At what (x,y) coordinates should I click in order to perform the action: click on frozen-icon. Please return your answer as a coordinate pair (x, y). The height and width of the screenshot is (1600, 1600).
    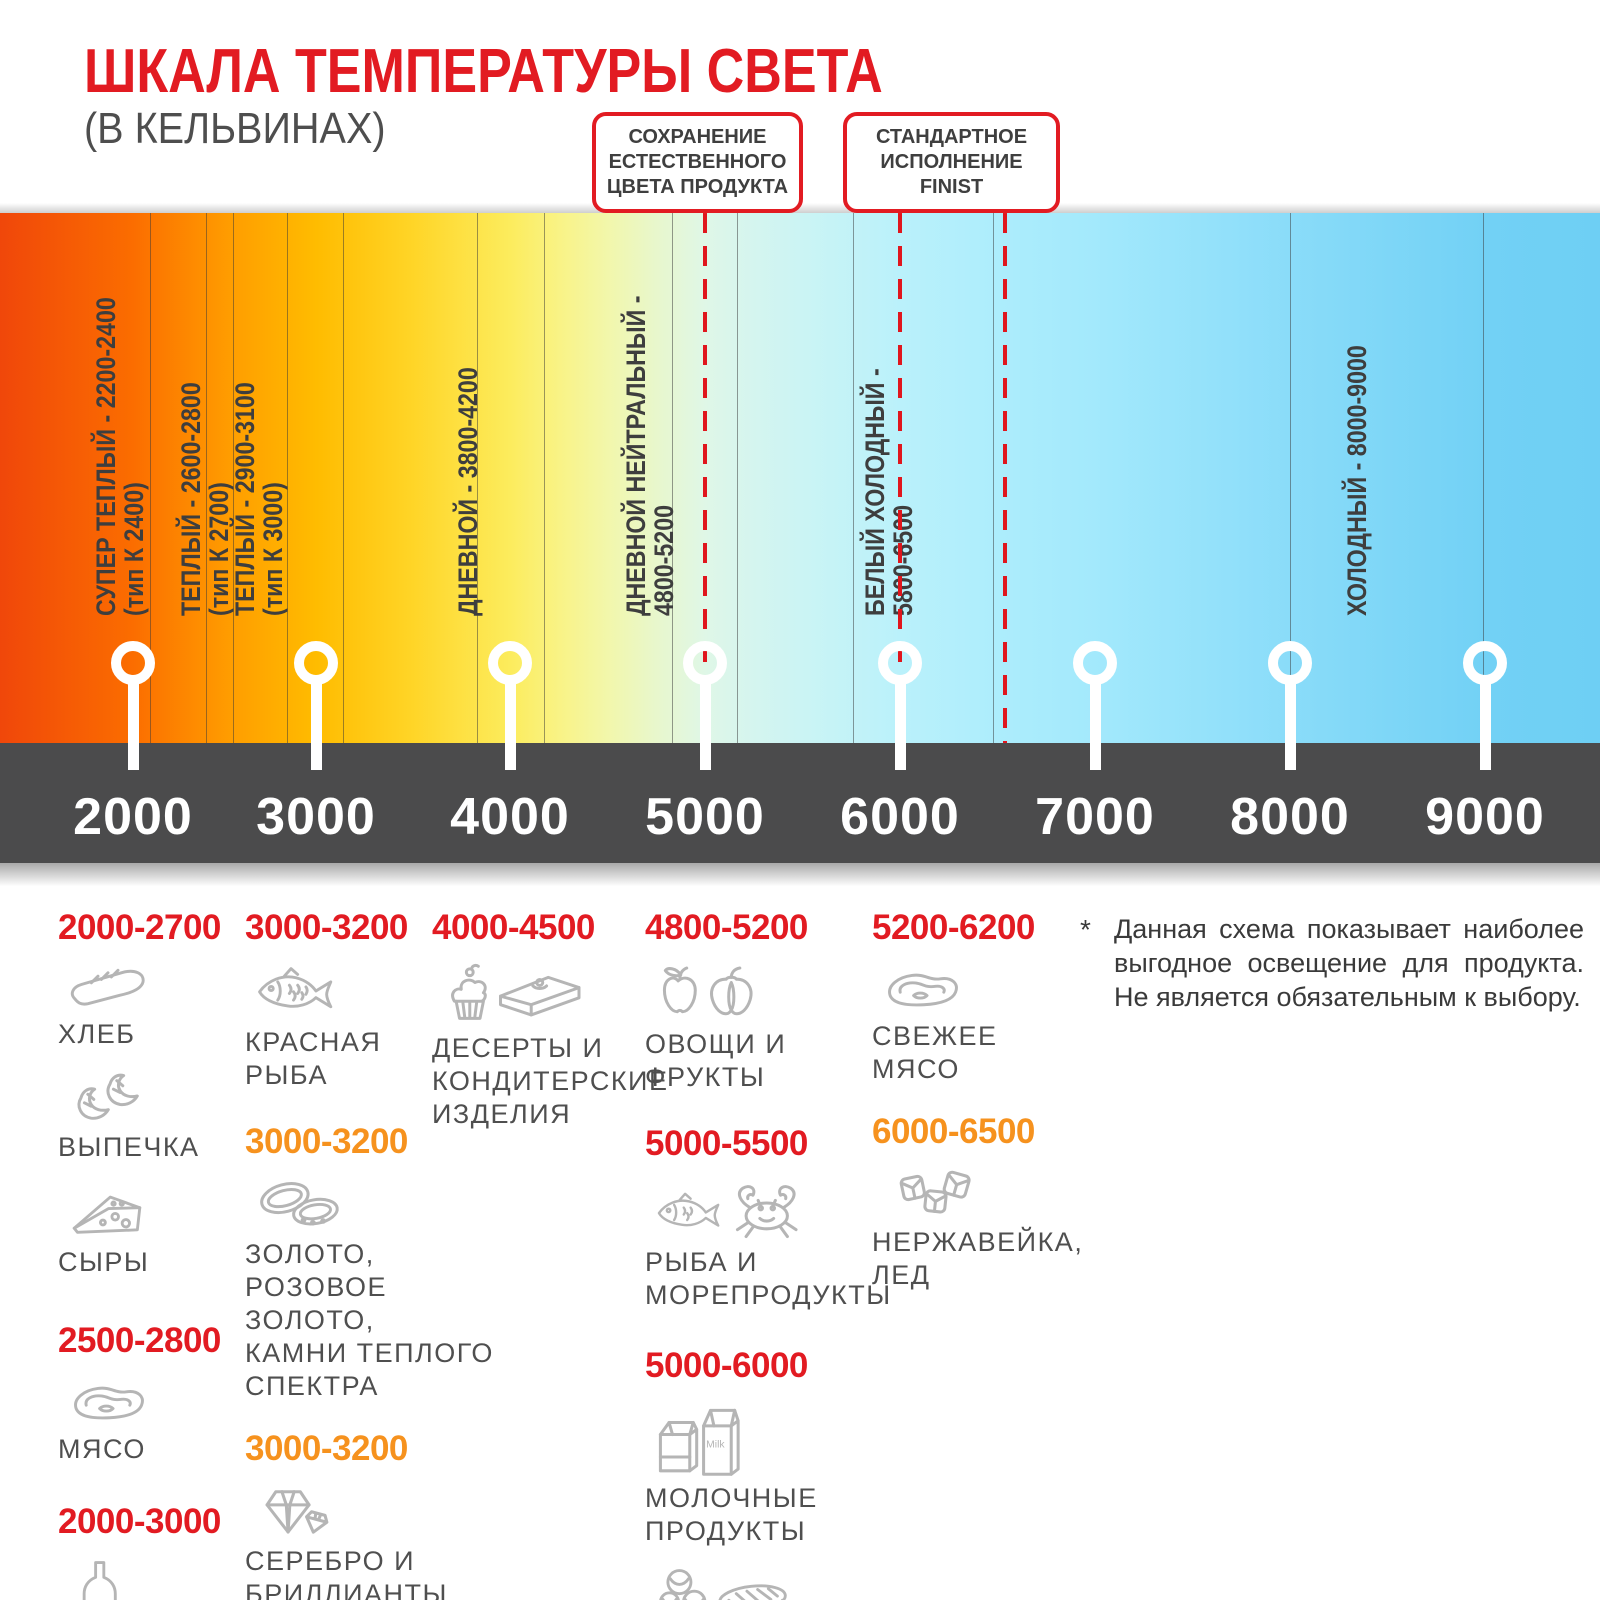
    Looking at the image, I should click on (774, 1582).